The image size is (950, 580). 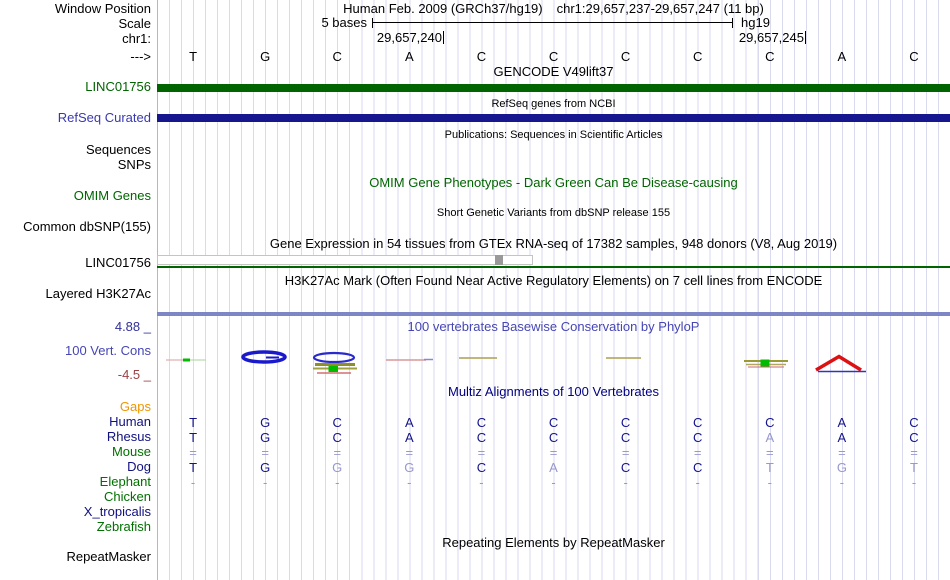 What do you see at coordinates (108, 350) in the screenshot?
I see `track-label-conservation: 100 Vert. Cons` at bounding box center [108, 350].